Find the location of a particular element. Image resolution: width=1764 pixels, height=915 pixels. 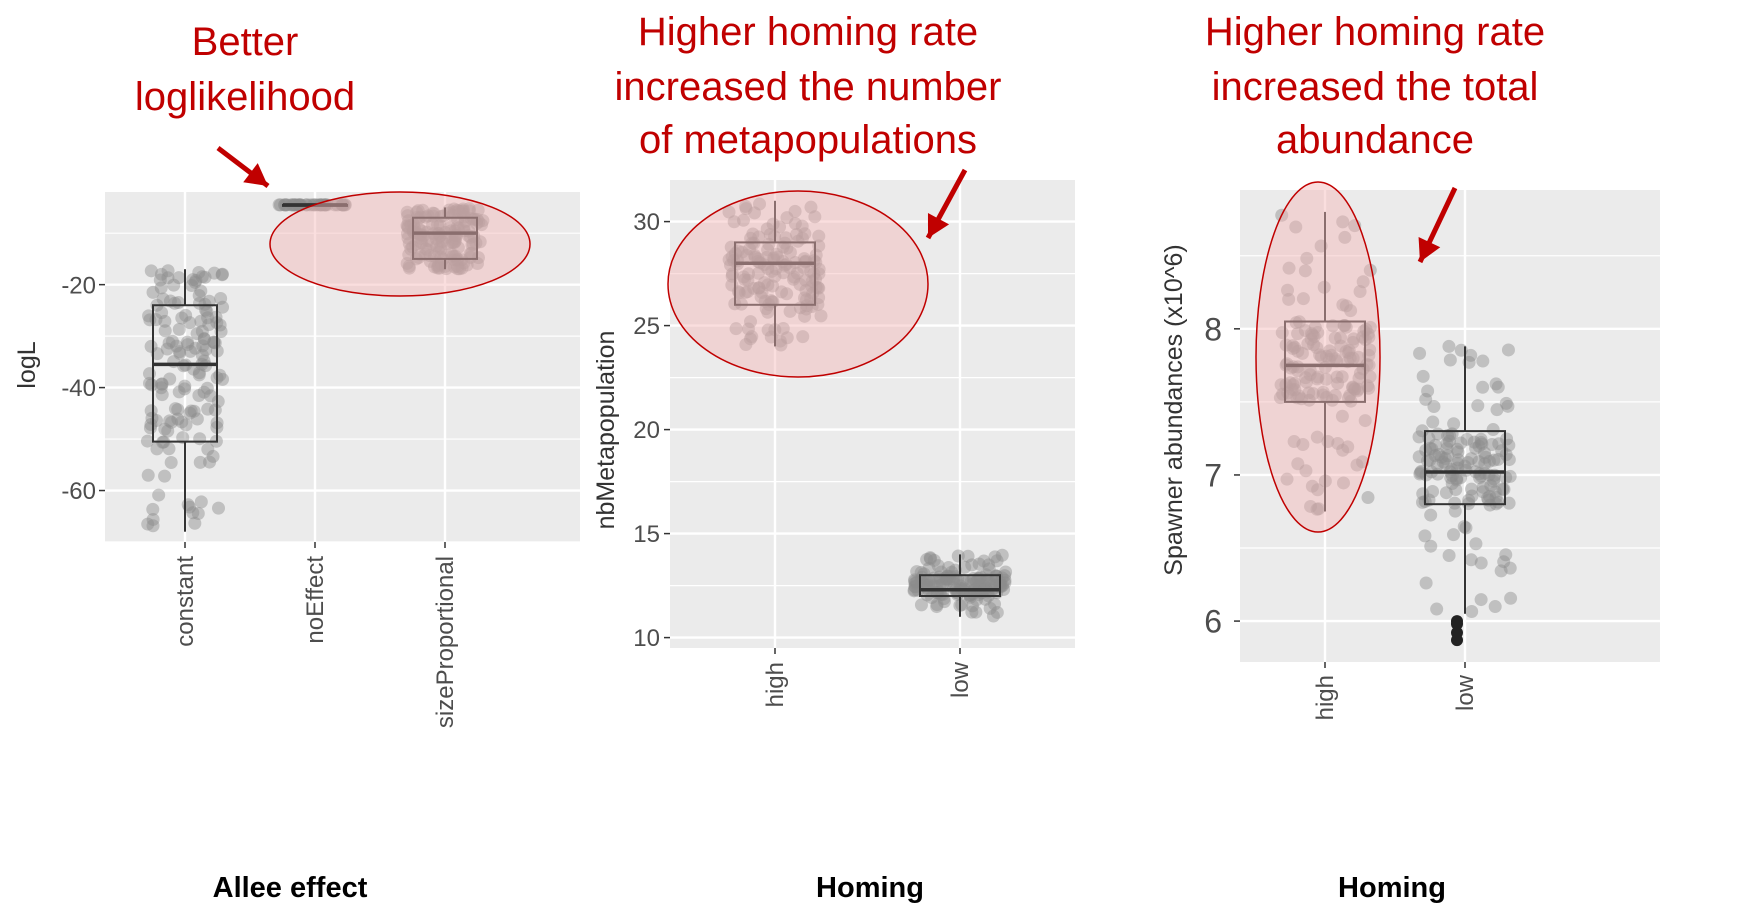

y-axis-title: nbMetapopulation is located at coordinates (606, 430).